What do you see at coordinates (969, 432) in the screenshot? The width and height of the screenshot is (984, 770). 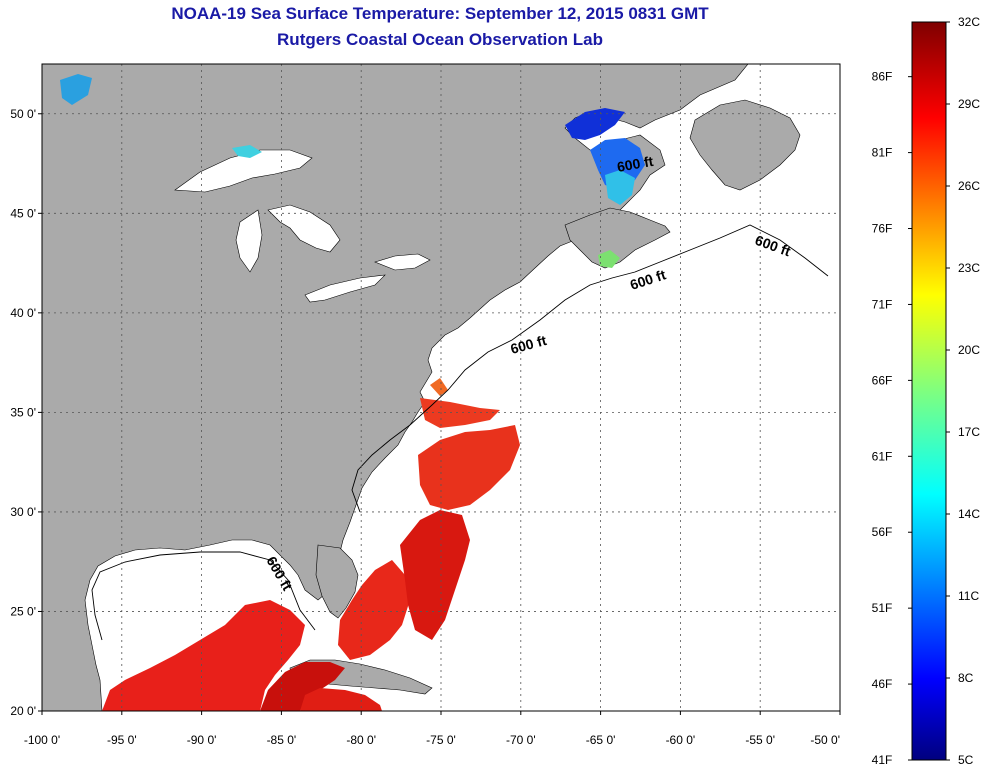 I see `colorbar-celsius-label: 17C` at bounding box center [969, 432].